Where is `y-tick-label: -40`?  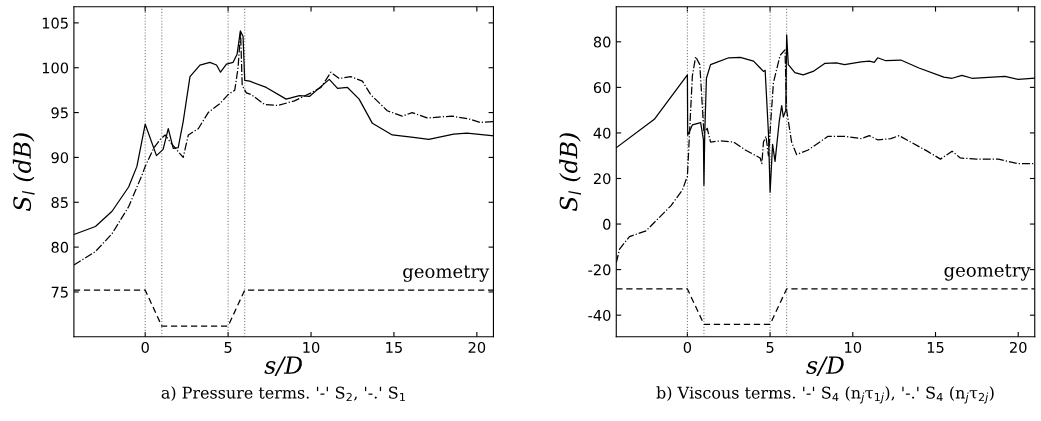 y-tick-label: -40 is located at coordinates (599, 315).